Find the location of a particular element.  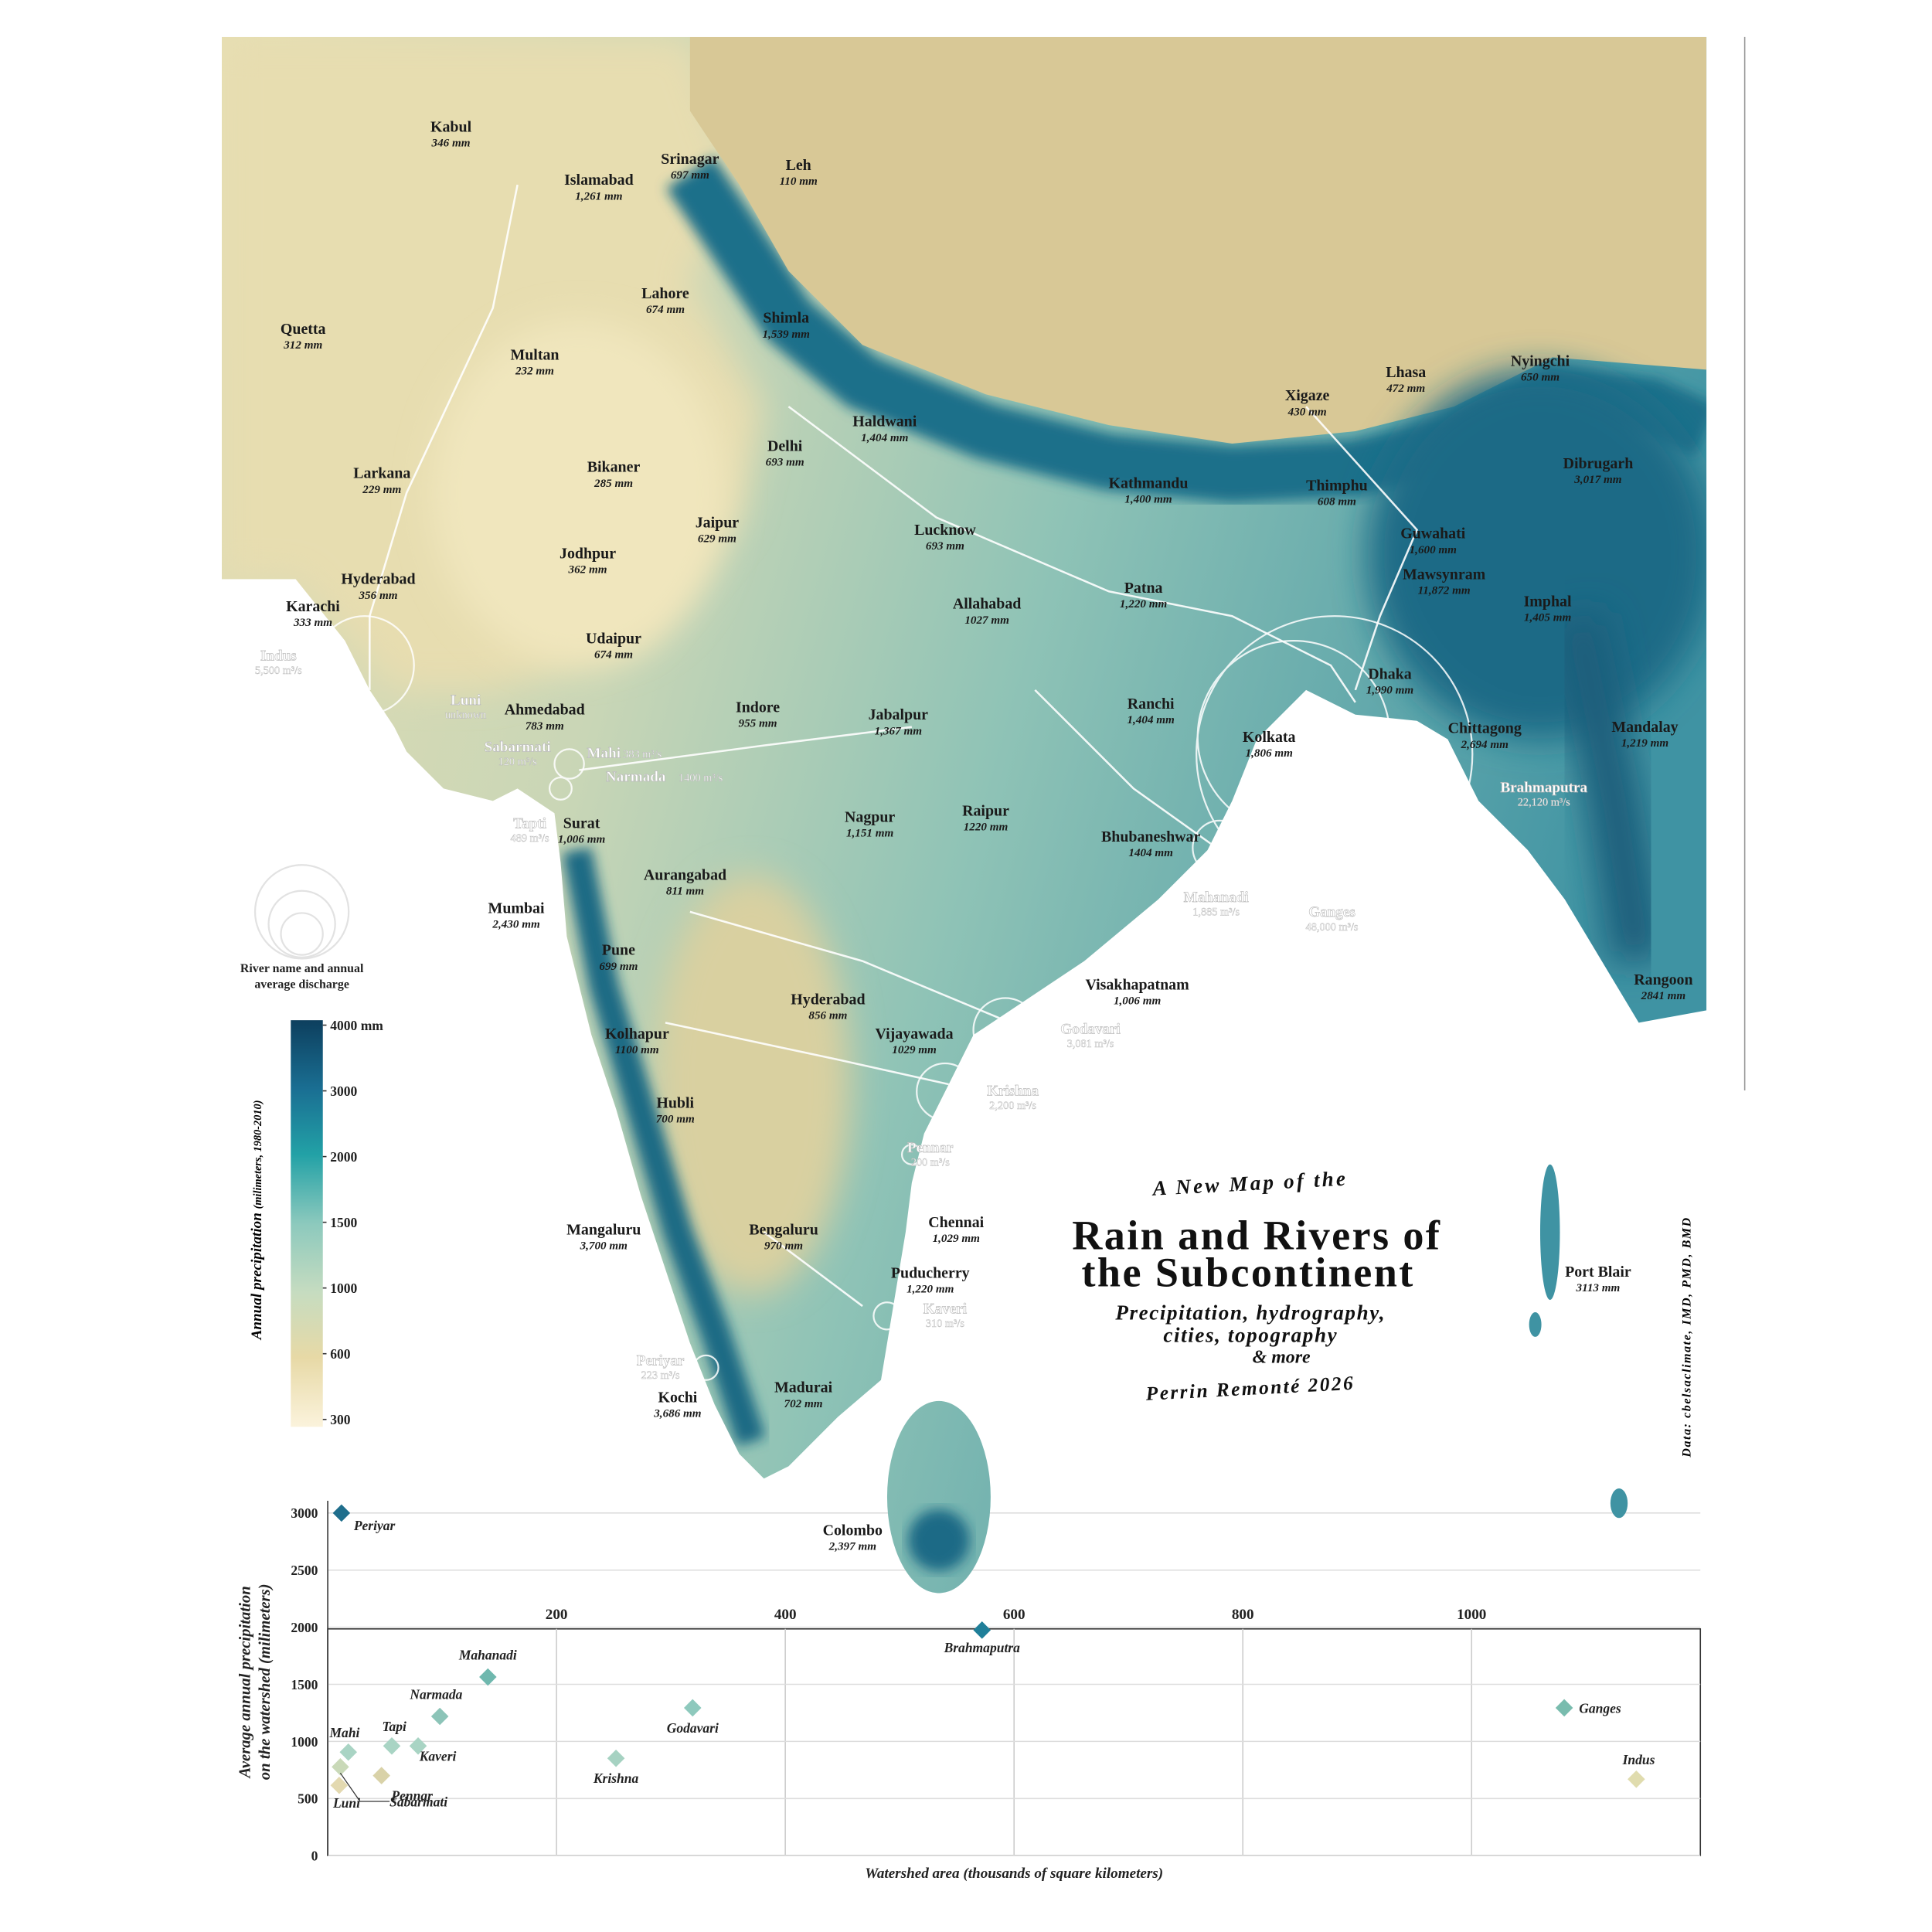

city-precipitation: 811 mm is located at coordinates (685, 892).